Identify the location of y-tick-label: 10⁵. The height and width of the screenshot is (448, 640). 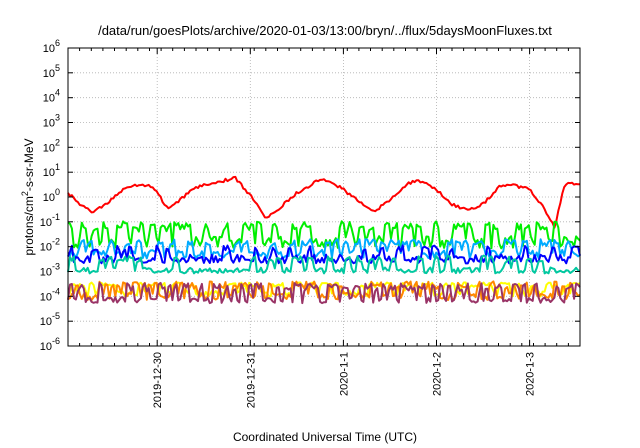
(51, 71).